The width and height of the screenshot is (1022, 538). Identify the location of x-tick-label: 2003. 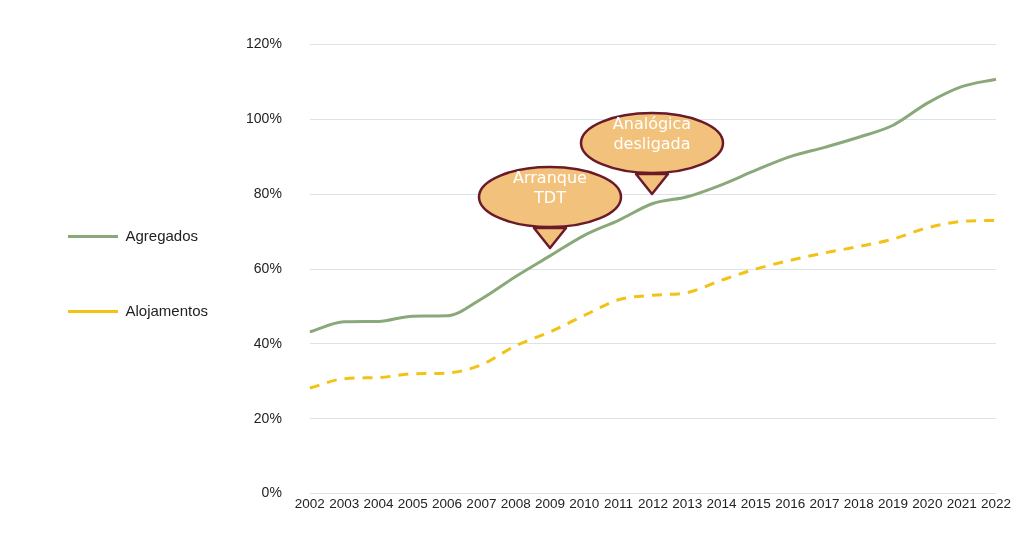
(344, 504).